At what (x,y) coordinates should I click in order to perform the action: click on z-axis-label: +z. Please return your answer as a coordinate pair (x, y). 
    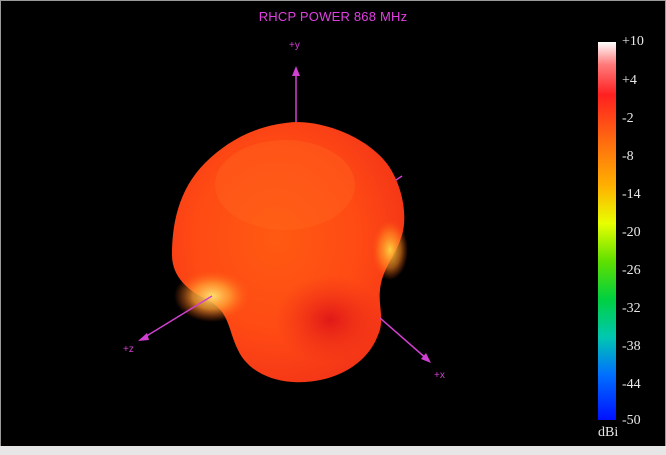
    Looking at the image, I should click on (128, 349).